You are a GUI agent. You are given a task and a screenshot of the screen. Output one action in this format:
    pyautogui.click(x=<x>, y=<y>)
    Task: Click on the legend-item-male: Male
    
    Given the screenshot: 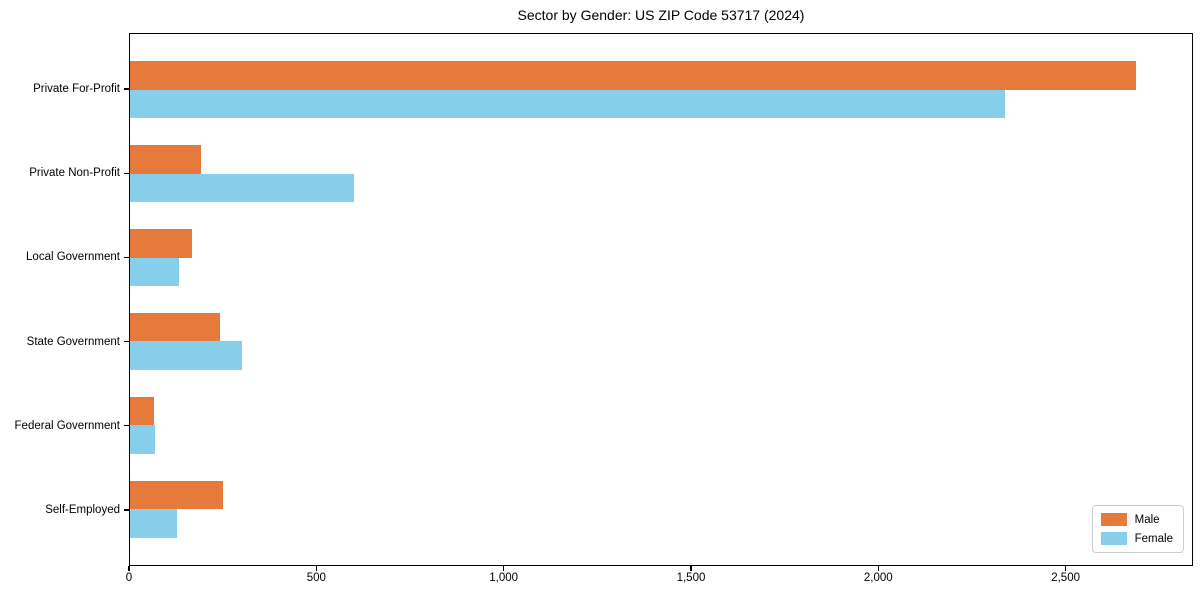 What is the action you would take?
    pyautogui.click(x=1136, y=519)
    